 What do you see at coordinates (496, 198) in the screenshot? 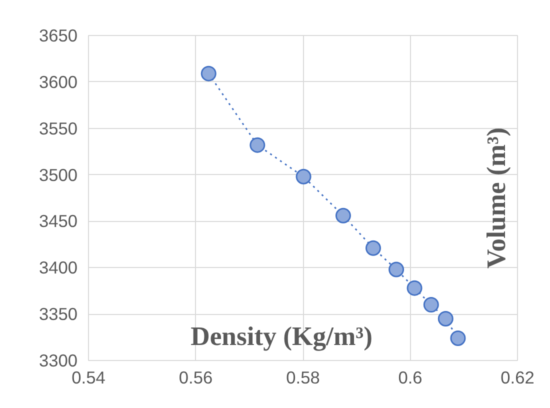
I see `y-axis-title: Volume (m³)` at bounding box center [496, 198].